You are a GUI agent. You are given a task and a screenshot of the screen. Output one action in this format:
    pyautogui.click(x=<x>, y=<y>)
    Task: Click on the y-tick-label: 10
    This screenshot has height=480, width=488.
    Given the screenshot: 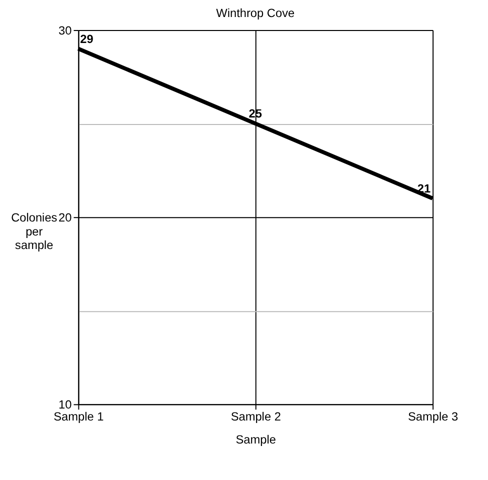 What is the action you would take?
    pyautogui.click(x=65, y=405)
    